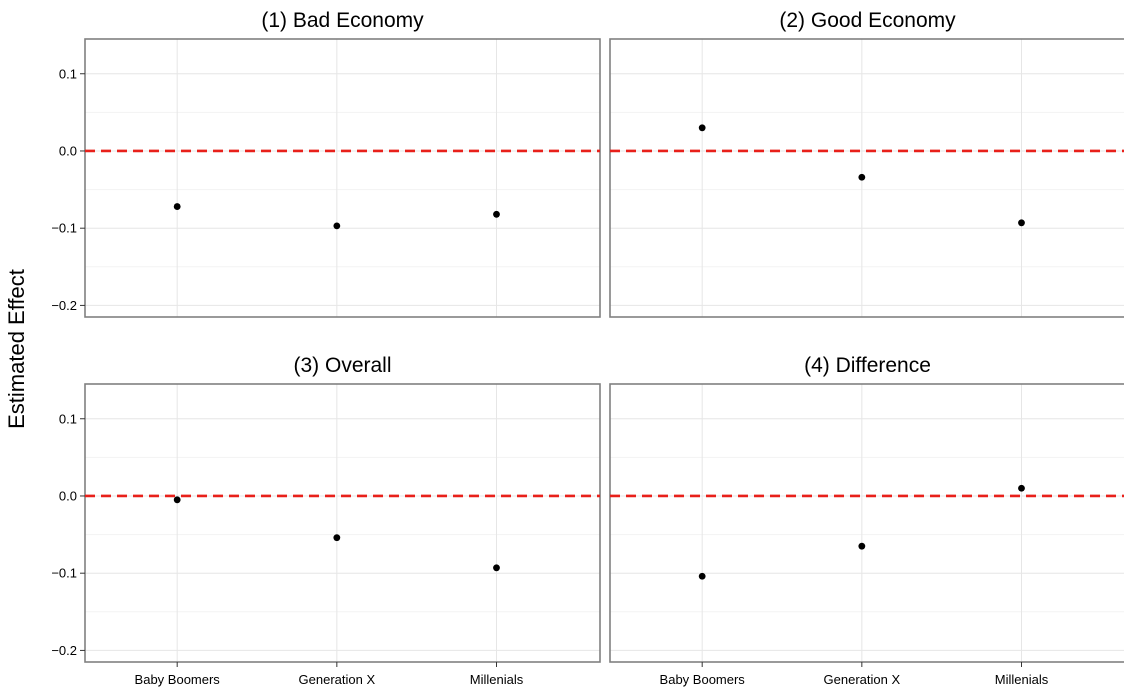 This screenshot has width=1124, height=698. What do you see at coordinates (867, 365) in the screenshot?
I see `panel-title: (4) Difference` at bounding box center [867, 365].